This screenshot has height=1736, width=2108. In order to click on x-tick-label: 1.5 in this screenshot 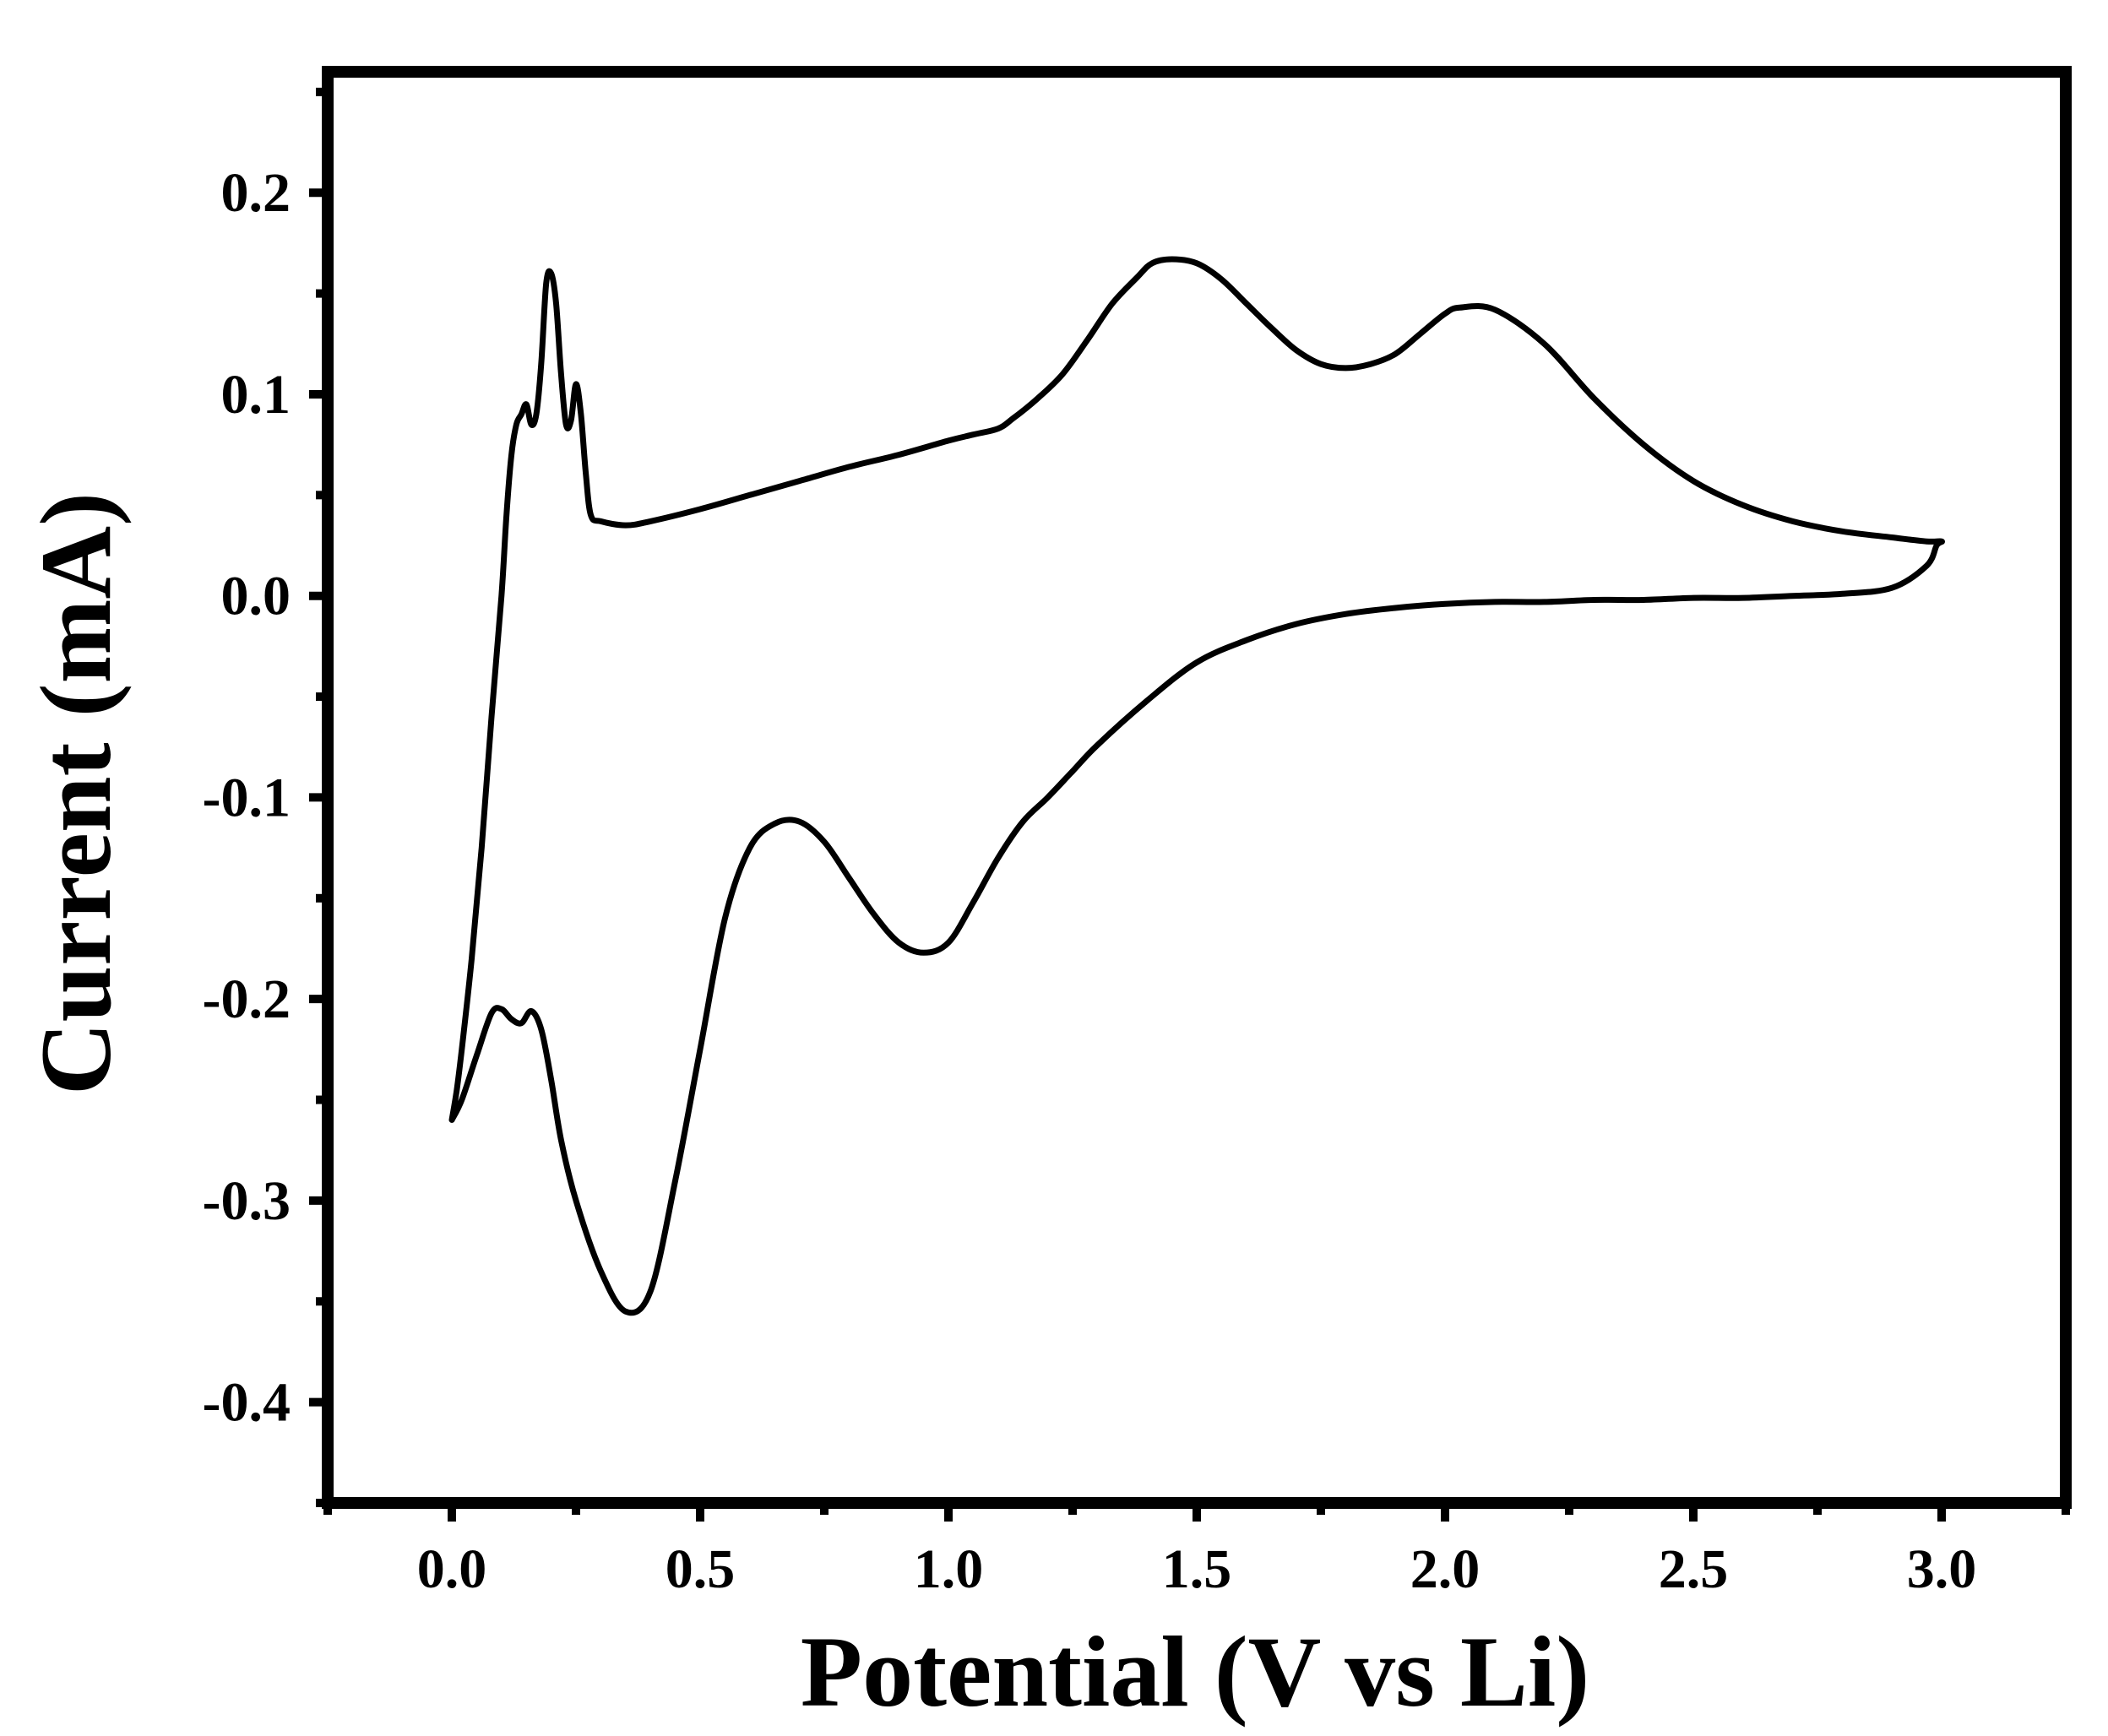, I will do `click(1197, 1569)`.